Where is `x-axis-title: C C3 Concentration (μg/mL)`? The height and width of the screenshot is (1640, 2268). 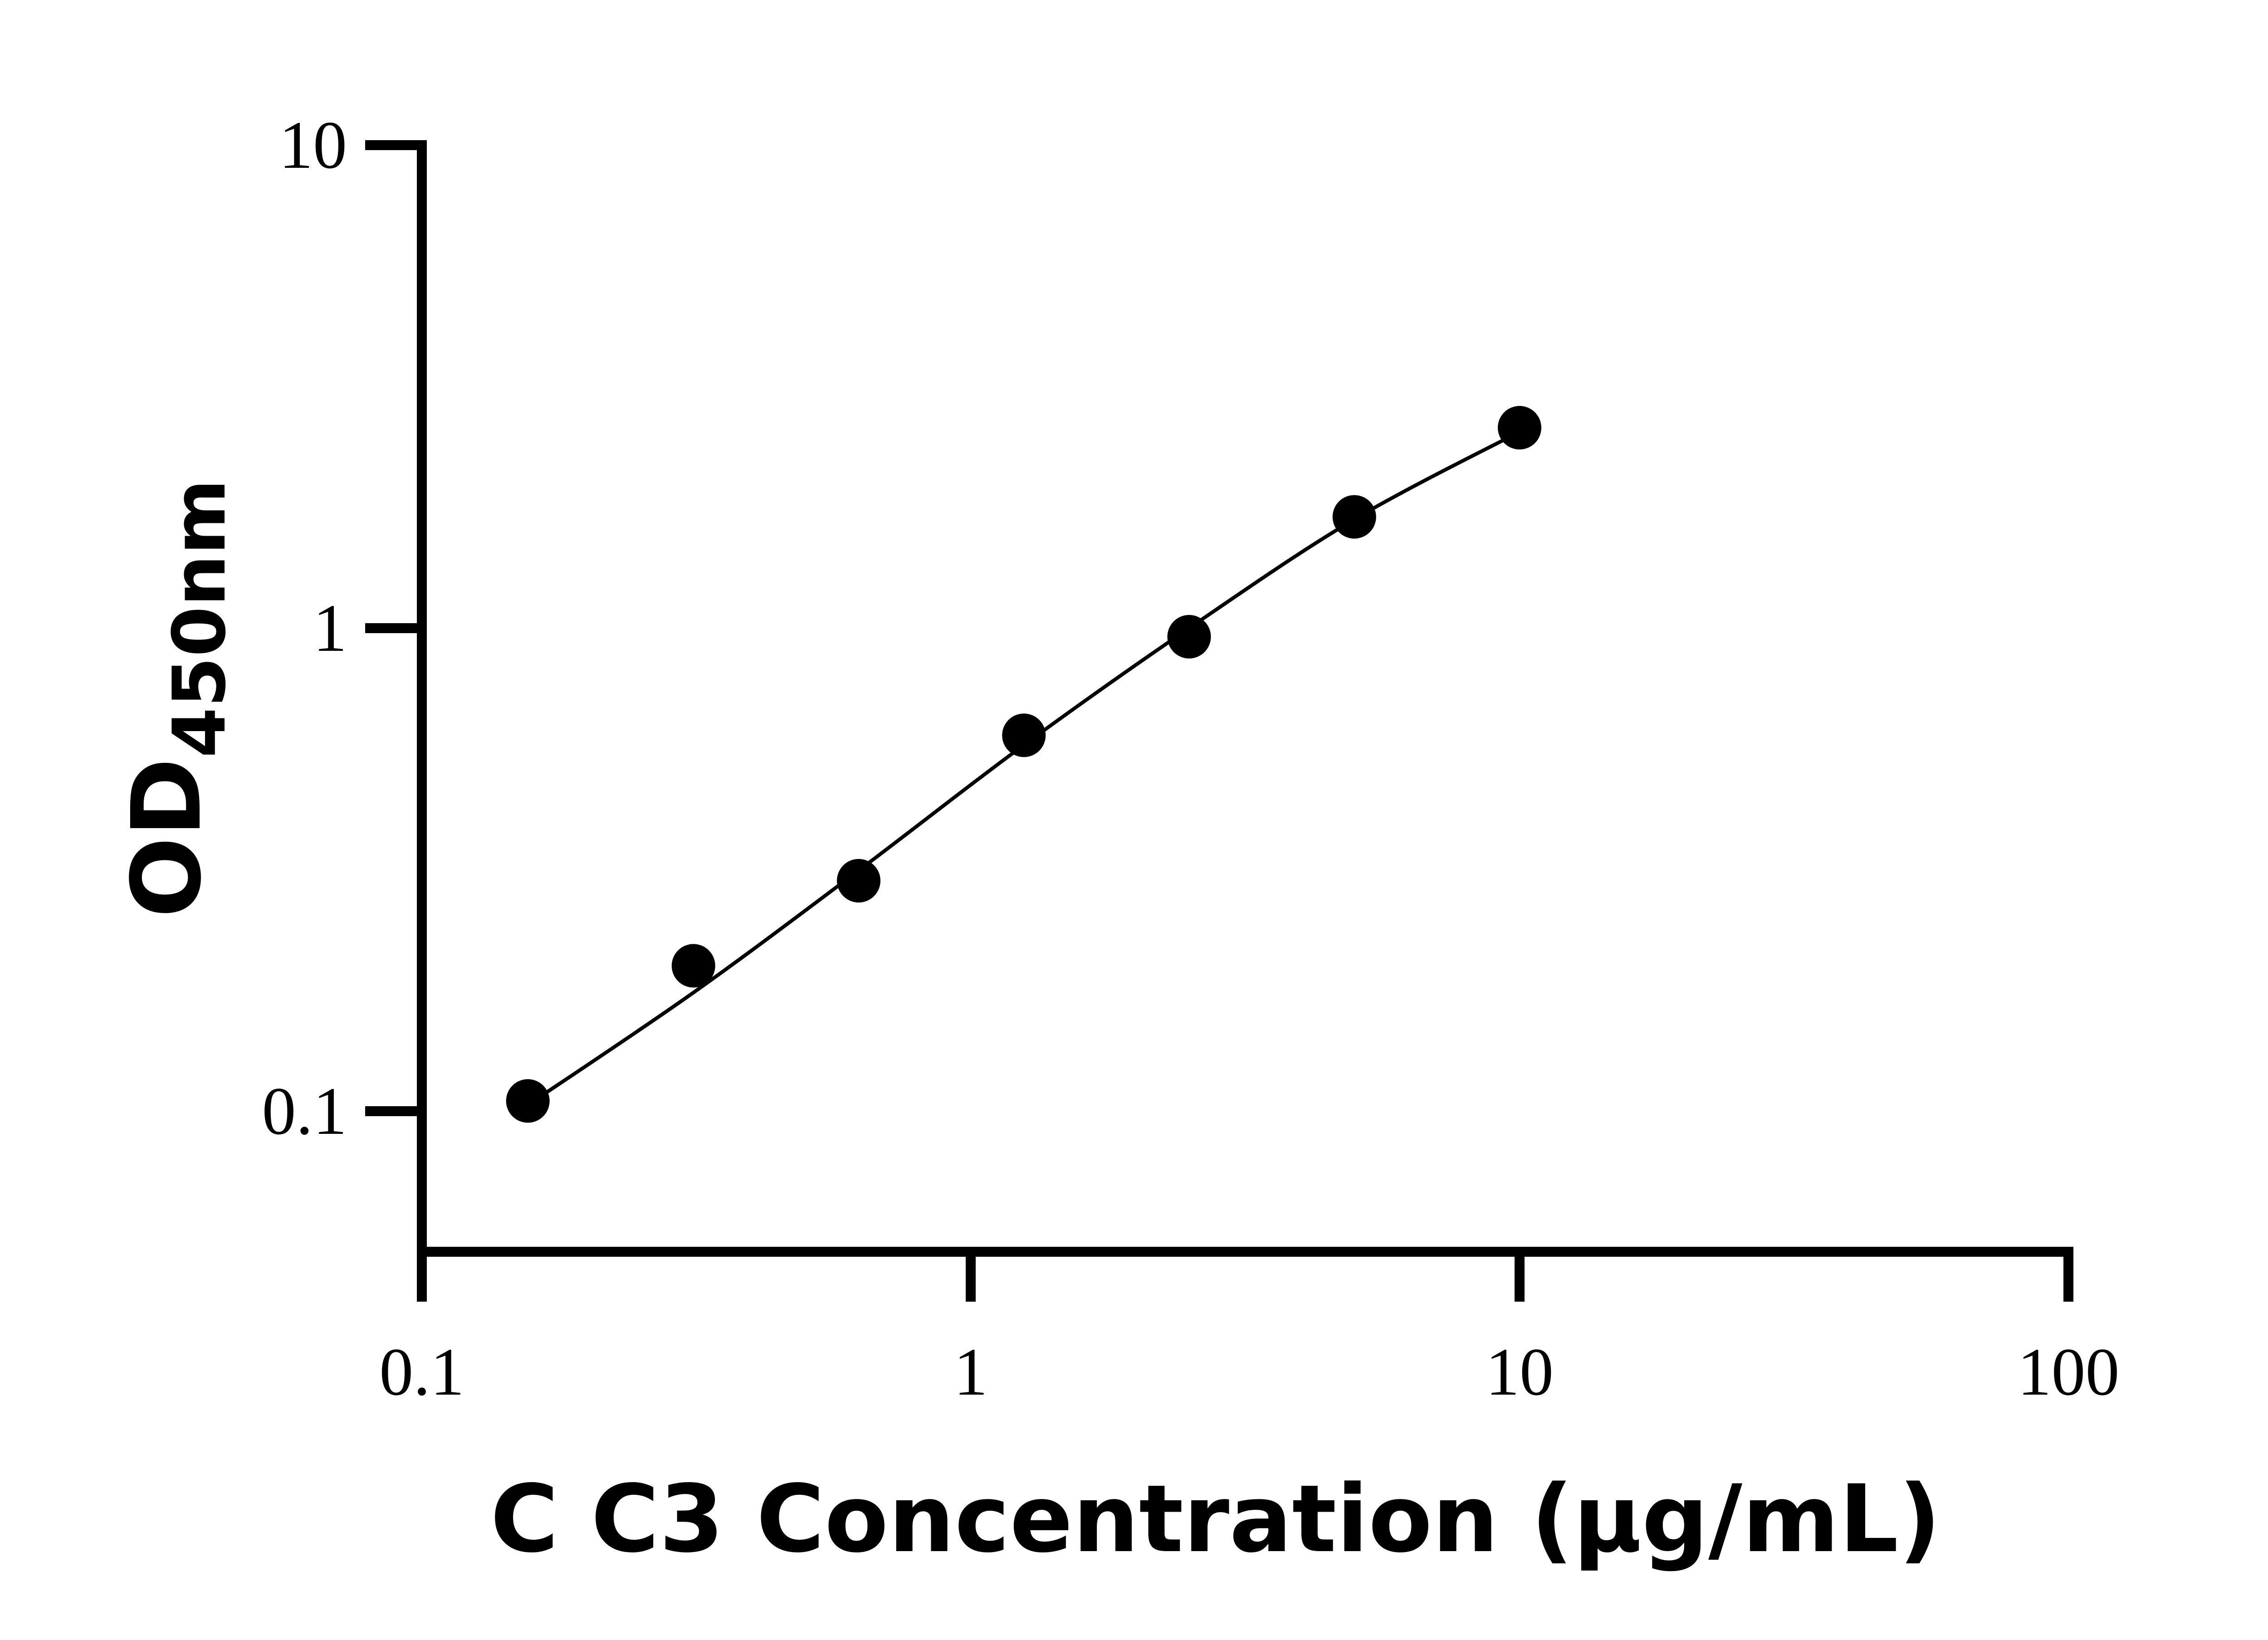 x-axis-title: C C3 Concentration (μg/mL) is located at coordinates (1215, 1519).